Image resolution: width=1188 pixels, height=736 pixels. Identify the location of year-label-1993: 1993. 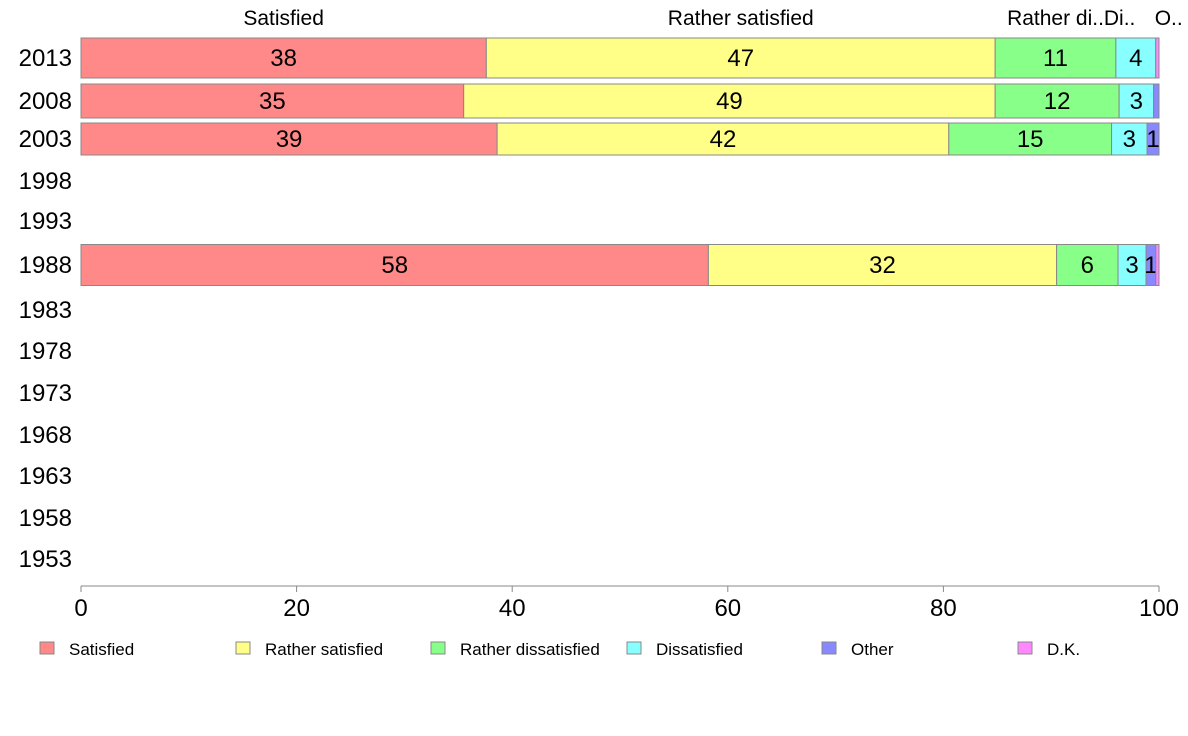
(45, 221).